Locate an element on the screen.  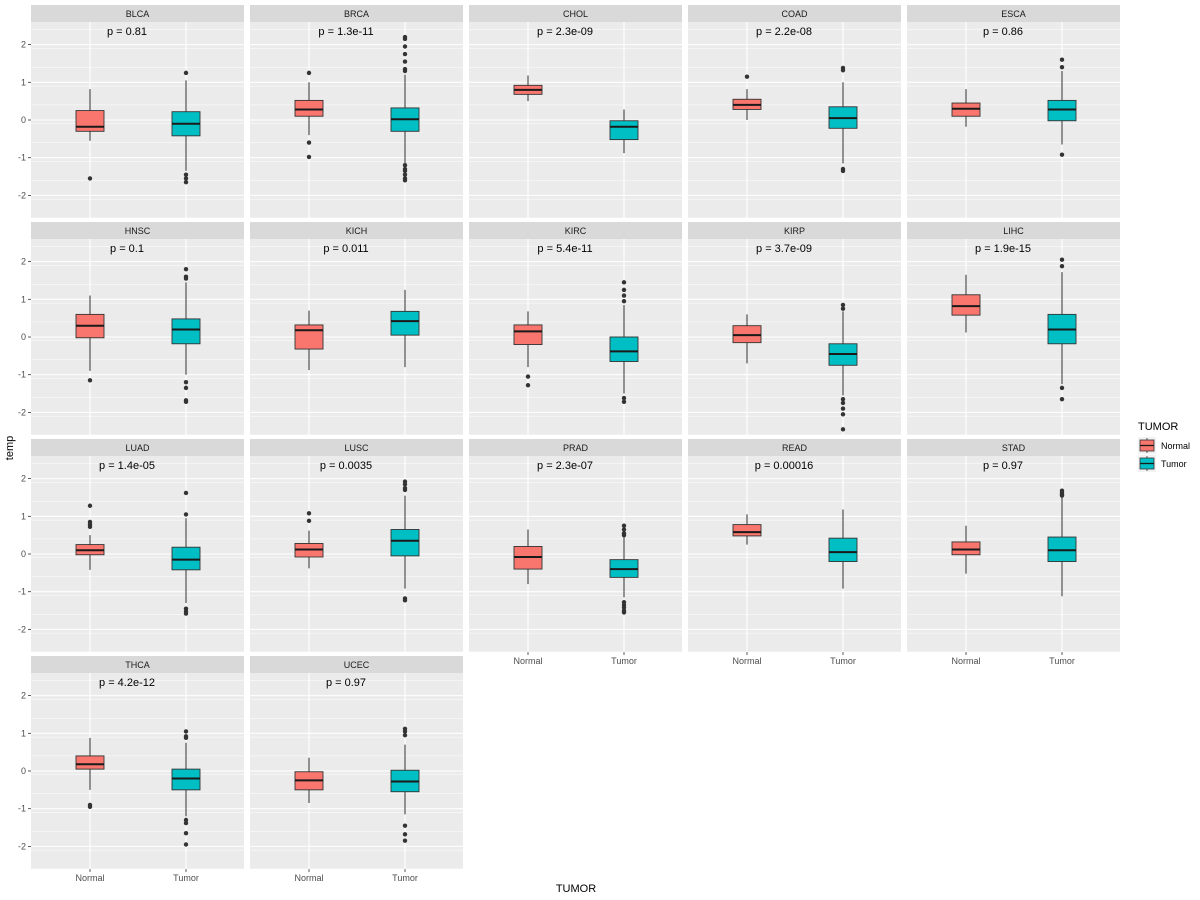
facet-panel-prad: PRAD p = 2.3e-07 Normal Tumor is located at coordinates (575, 552).